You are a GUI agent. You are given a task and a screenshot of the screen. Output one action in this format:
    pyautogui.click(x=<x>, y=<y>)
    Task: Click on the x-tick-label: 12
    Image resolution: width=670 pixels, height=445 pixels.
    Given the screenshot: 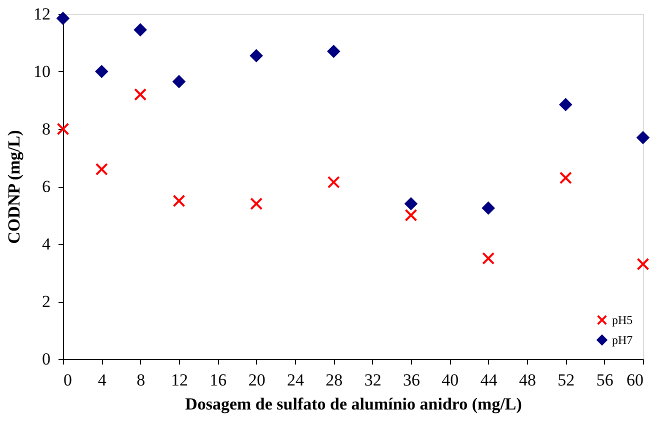 What is the action you would take?
    pyautogui.click(x=179, y=380)
    